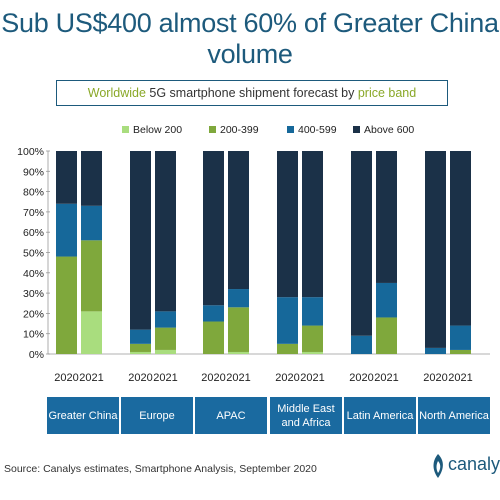  I want to click on y-tick-label: 70%, so click(33, 213).